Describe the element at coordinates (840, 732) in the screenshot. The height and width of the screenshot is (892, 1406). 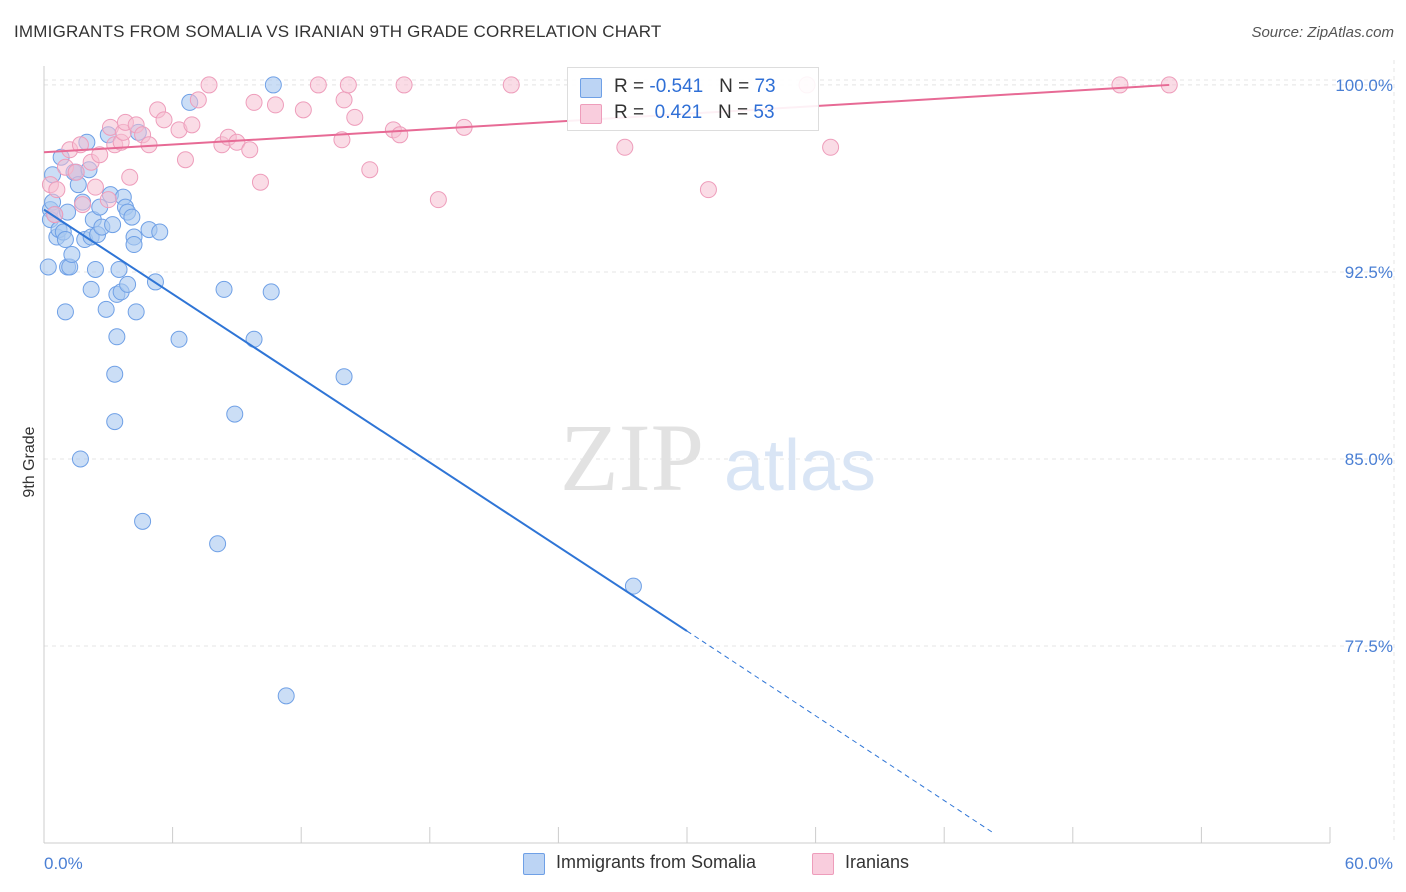
I see `trend-line-somalia-extension` at that location.